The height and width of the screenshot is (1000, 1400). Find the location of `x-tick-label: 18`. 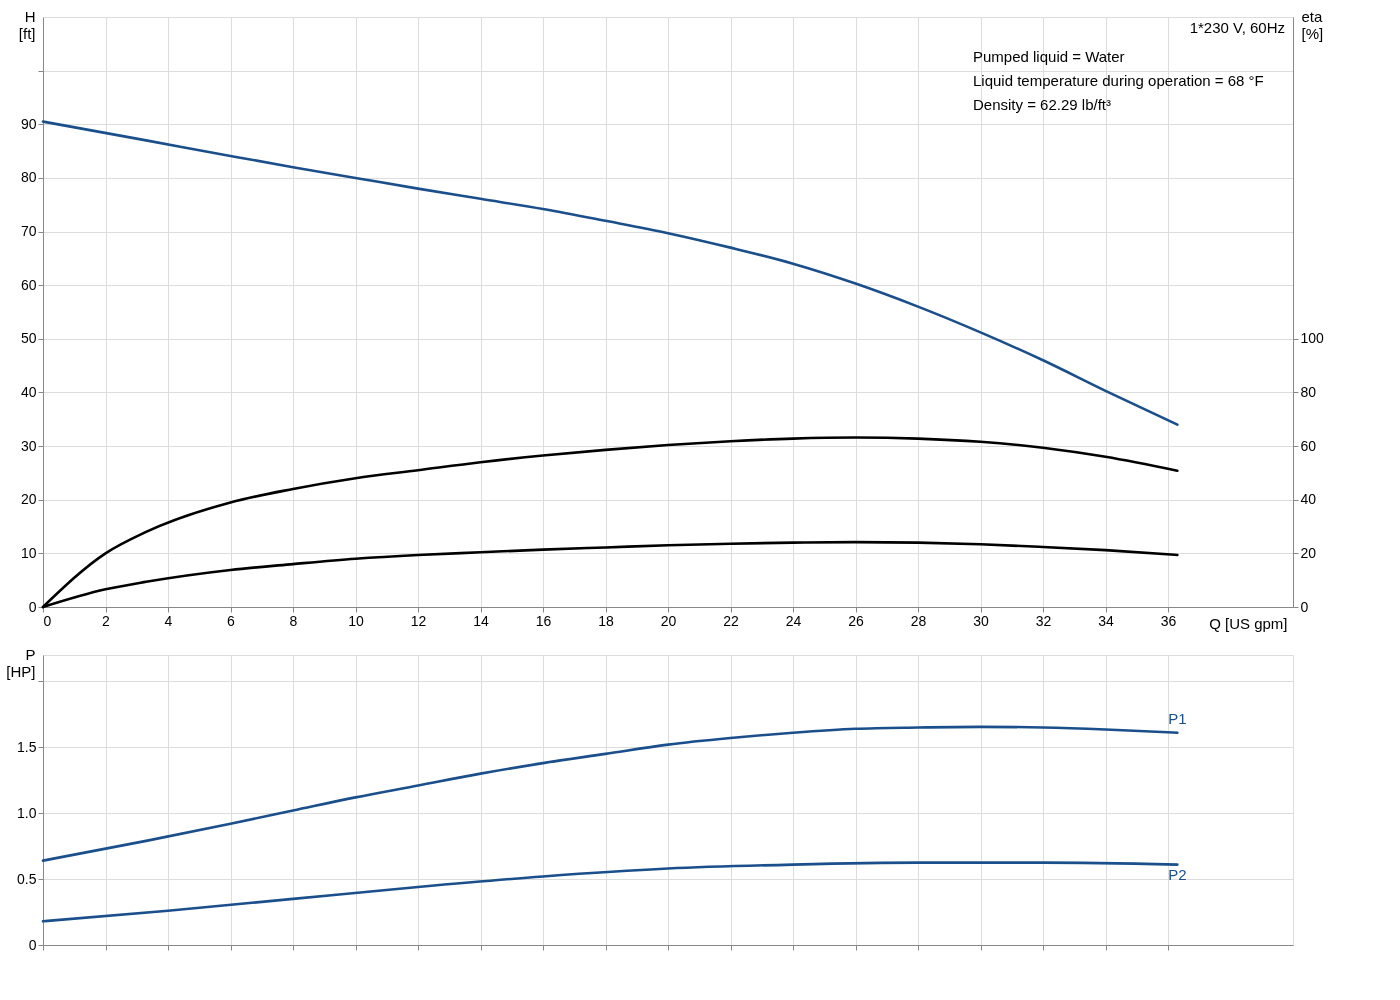

x-tick-label: 18 is located at coordinates (606, 620).